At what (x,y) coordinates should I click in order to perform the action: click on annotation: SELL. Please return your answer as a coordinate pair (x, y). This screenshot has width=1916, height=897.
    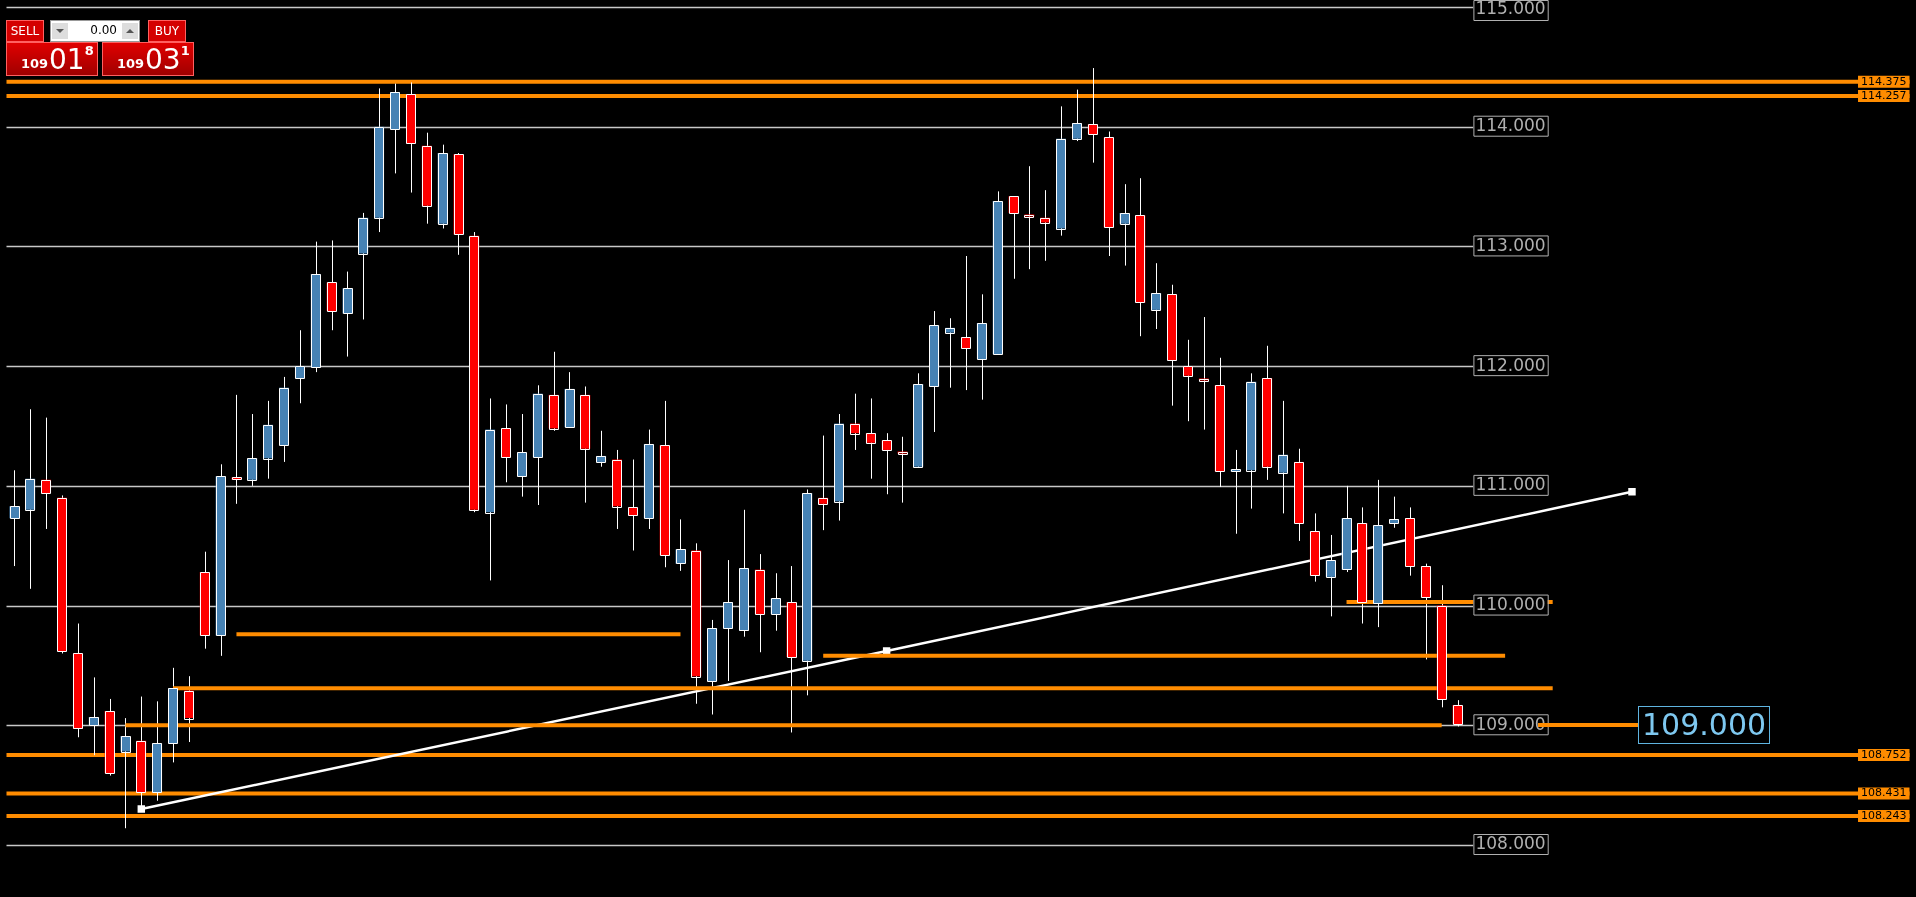
    Looking at the image, I should click on (25, 31).